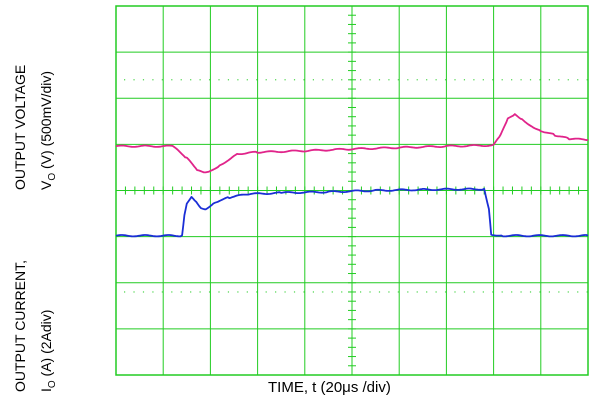 The image size is (593, 401). What do you see at coordinates (352, 143) in the screenshot?
I see `output-voltage-trace` at bounding box center [352, 143].